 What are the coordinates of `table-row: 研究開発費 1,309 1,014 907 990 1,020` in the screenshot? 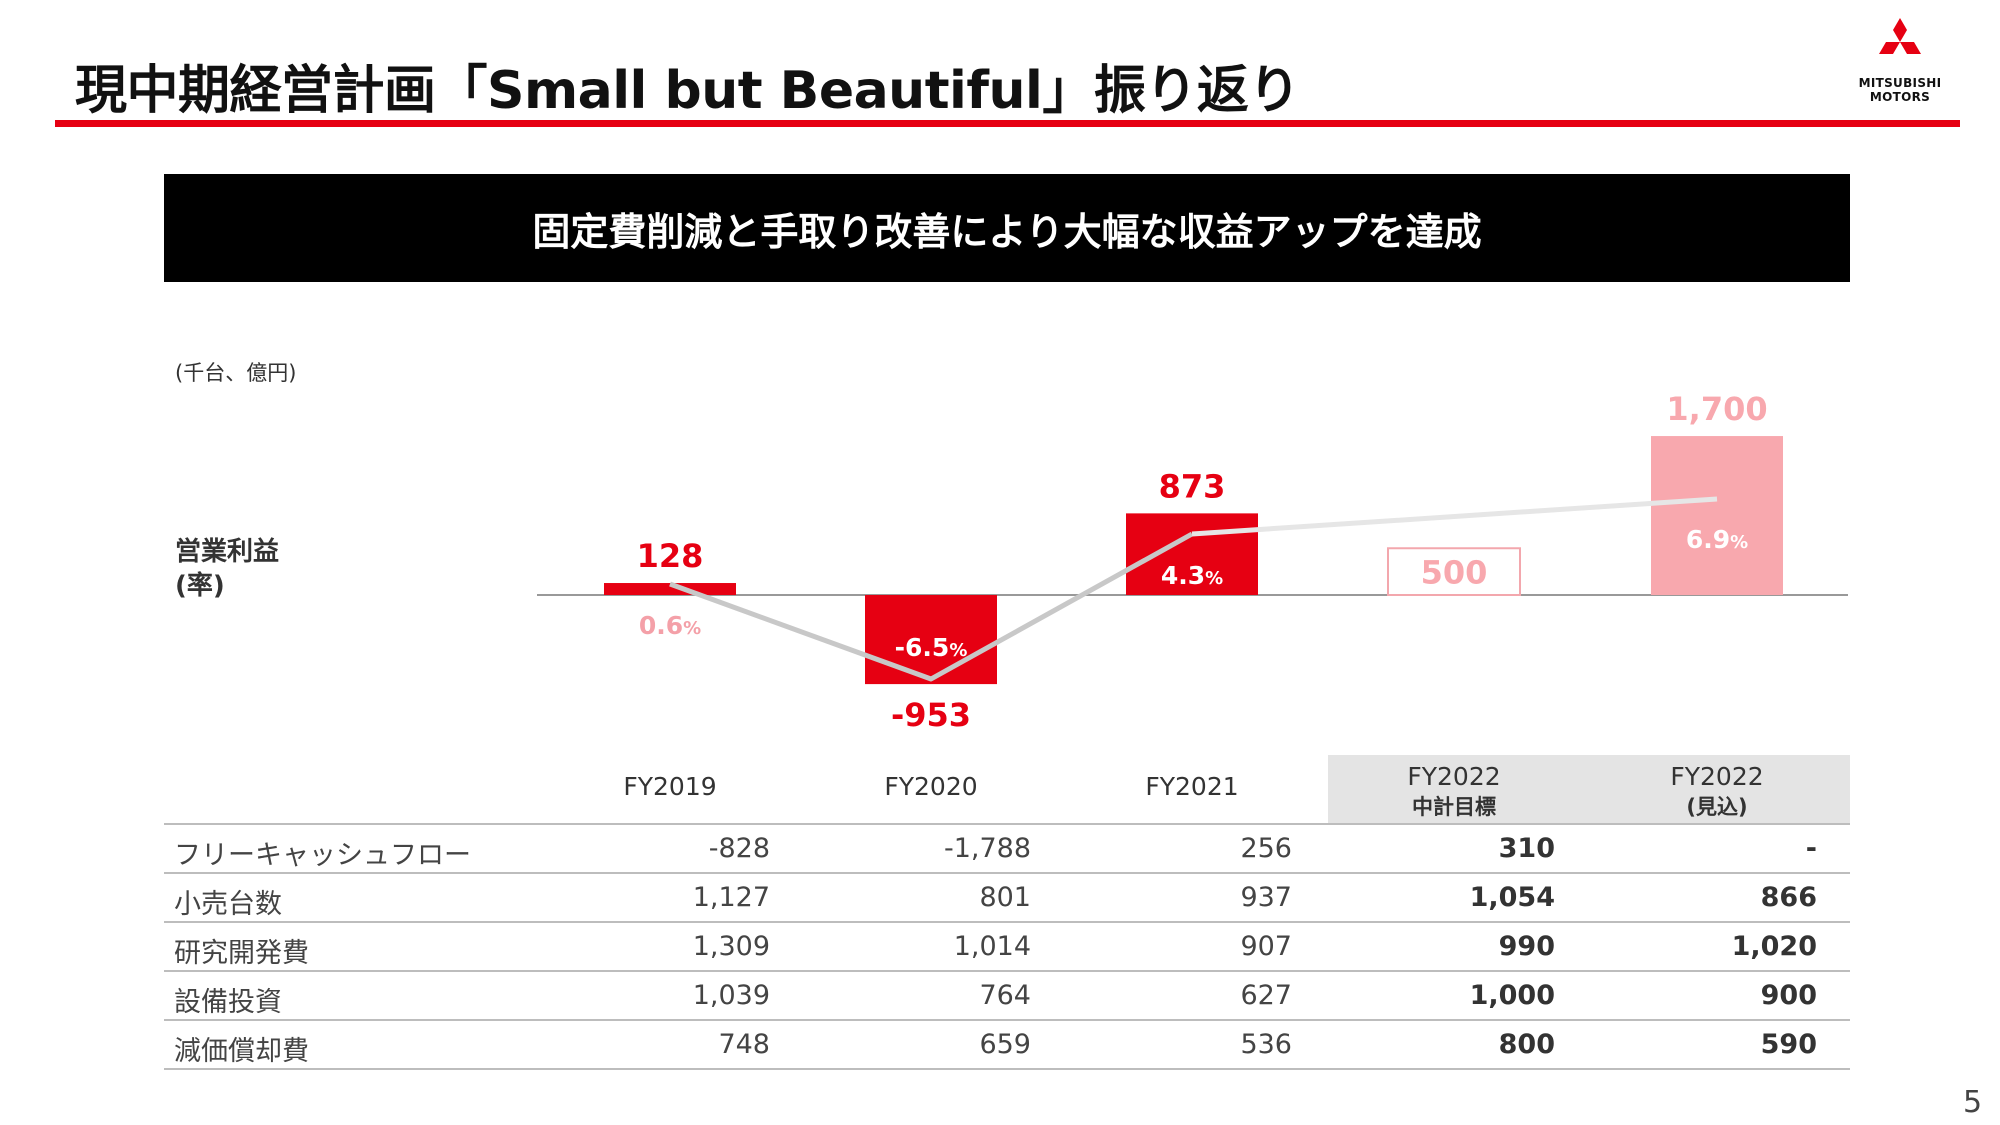 It's located at (1007, 947).